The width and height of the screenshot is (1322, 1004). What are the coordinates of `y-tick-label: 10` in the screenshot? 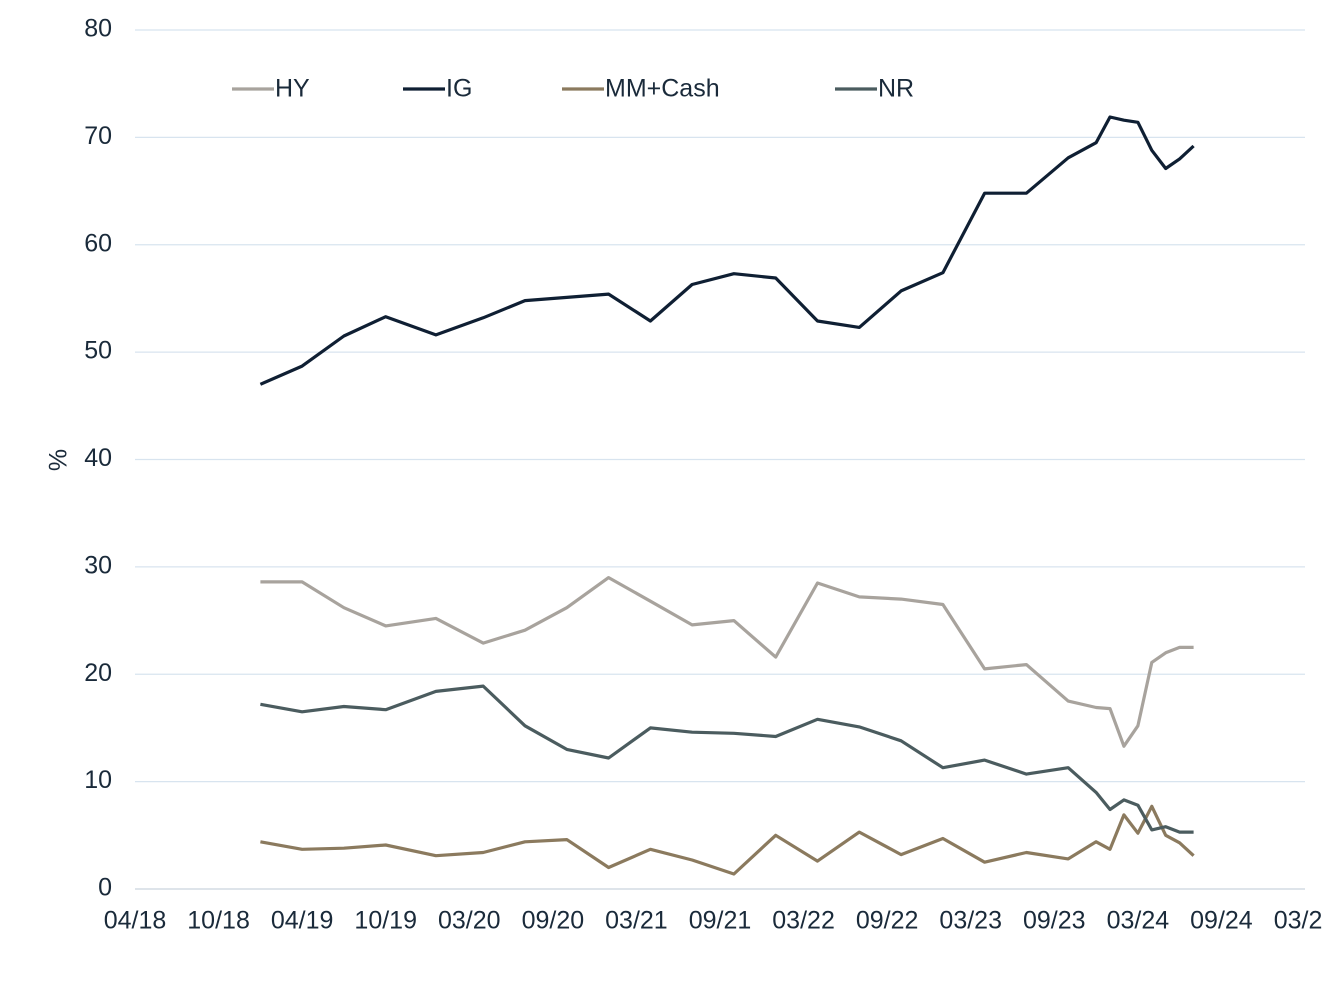 It's located at (98, 780).